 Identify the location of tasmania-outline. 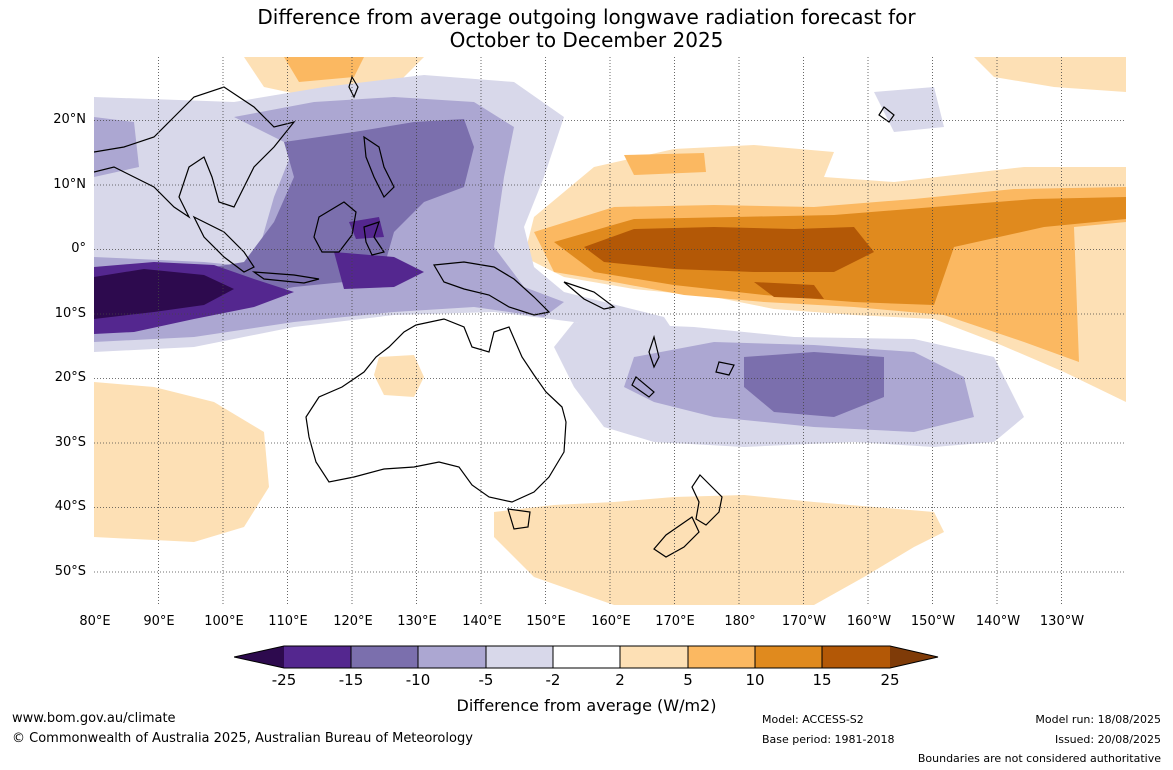
(519, 519).